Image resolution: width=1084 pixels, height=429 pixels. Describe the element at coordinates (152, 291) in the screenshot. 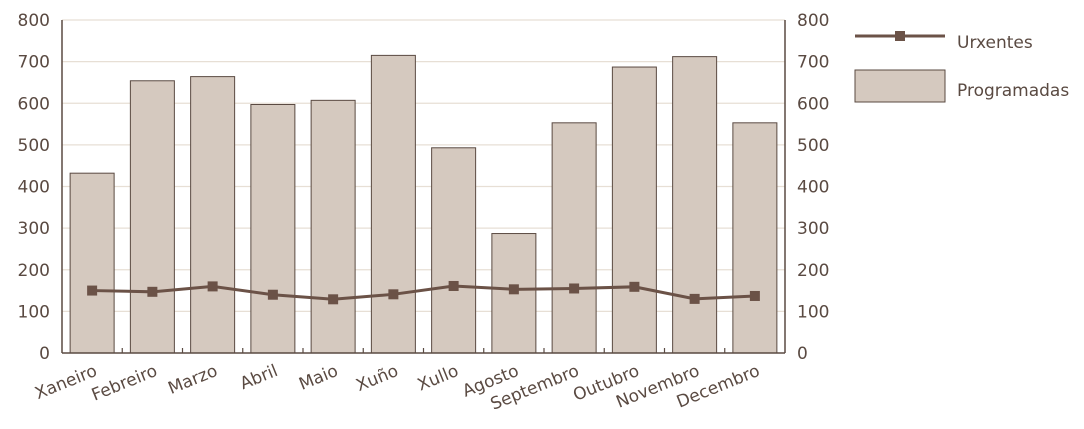

I see `urxentes-point-febreiro` at that location.